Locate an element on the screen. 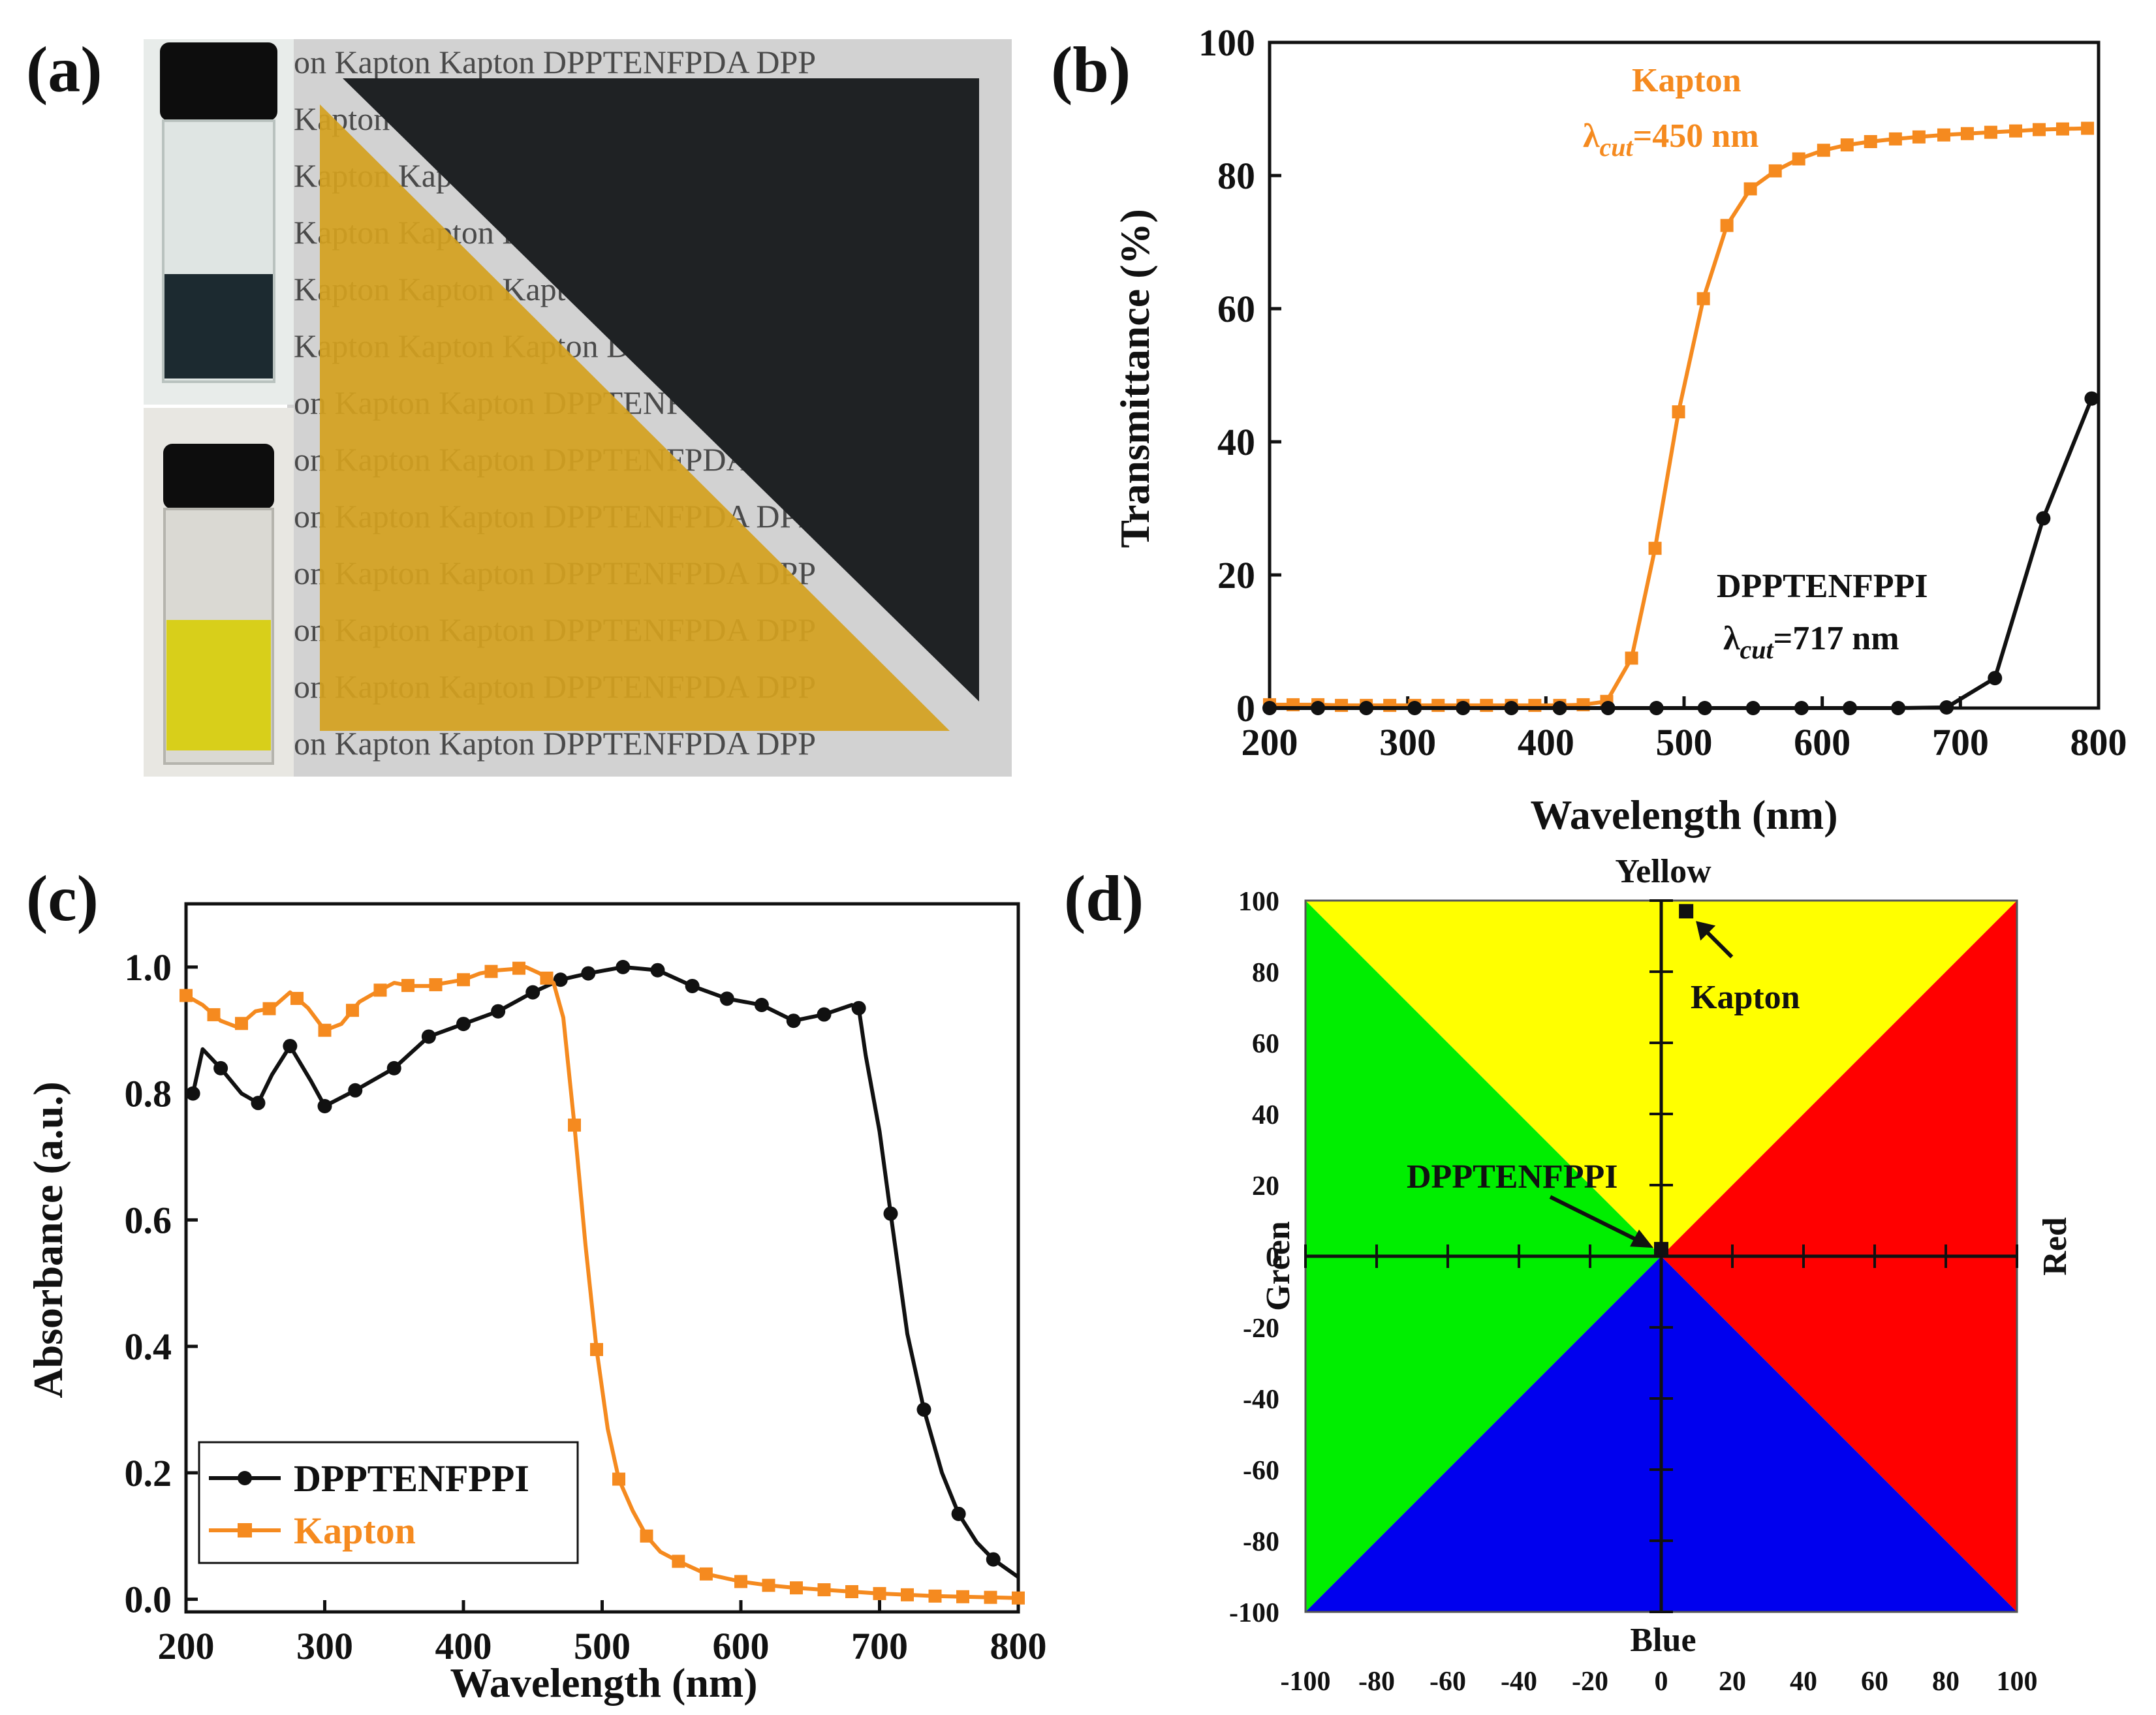  d-x-tick-label: 80 is located at coordinates (1946, 1682).